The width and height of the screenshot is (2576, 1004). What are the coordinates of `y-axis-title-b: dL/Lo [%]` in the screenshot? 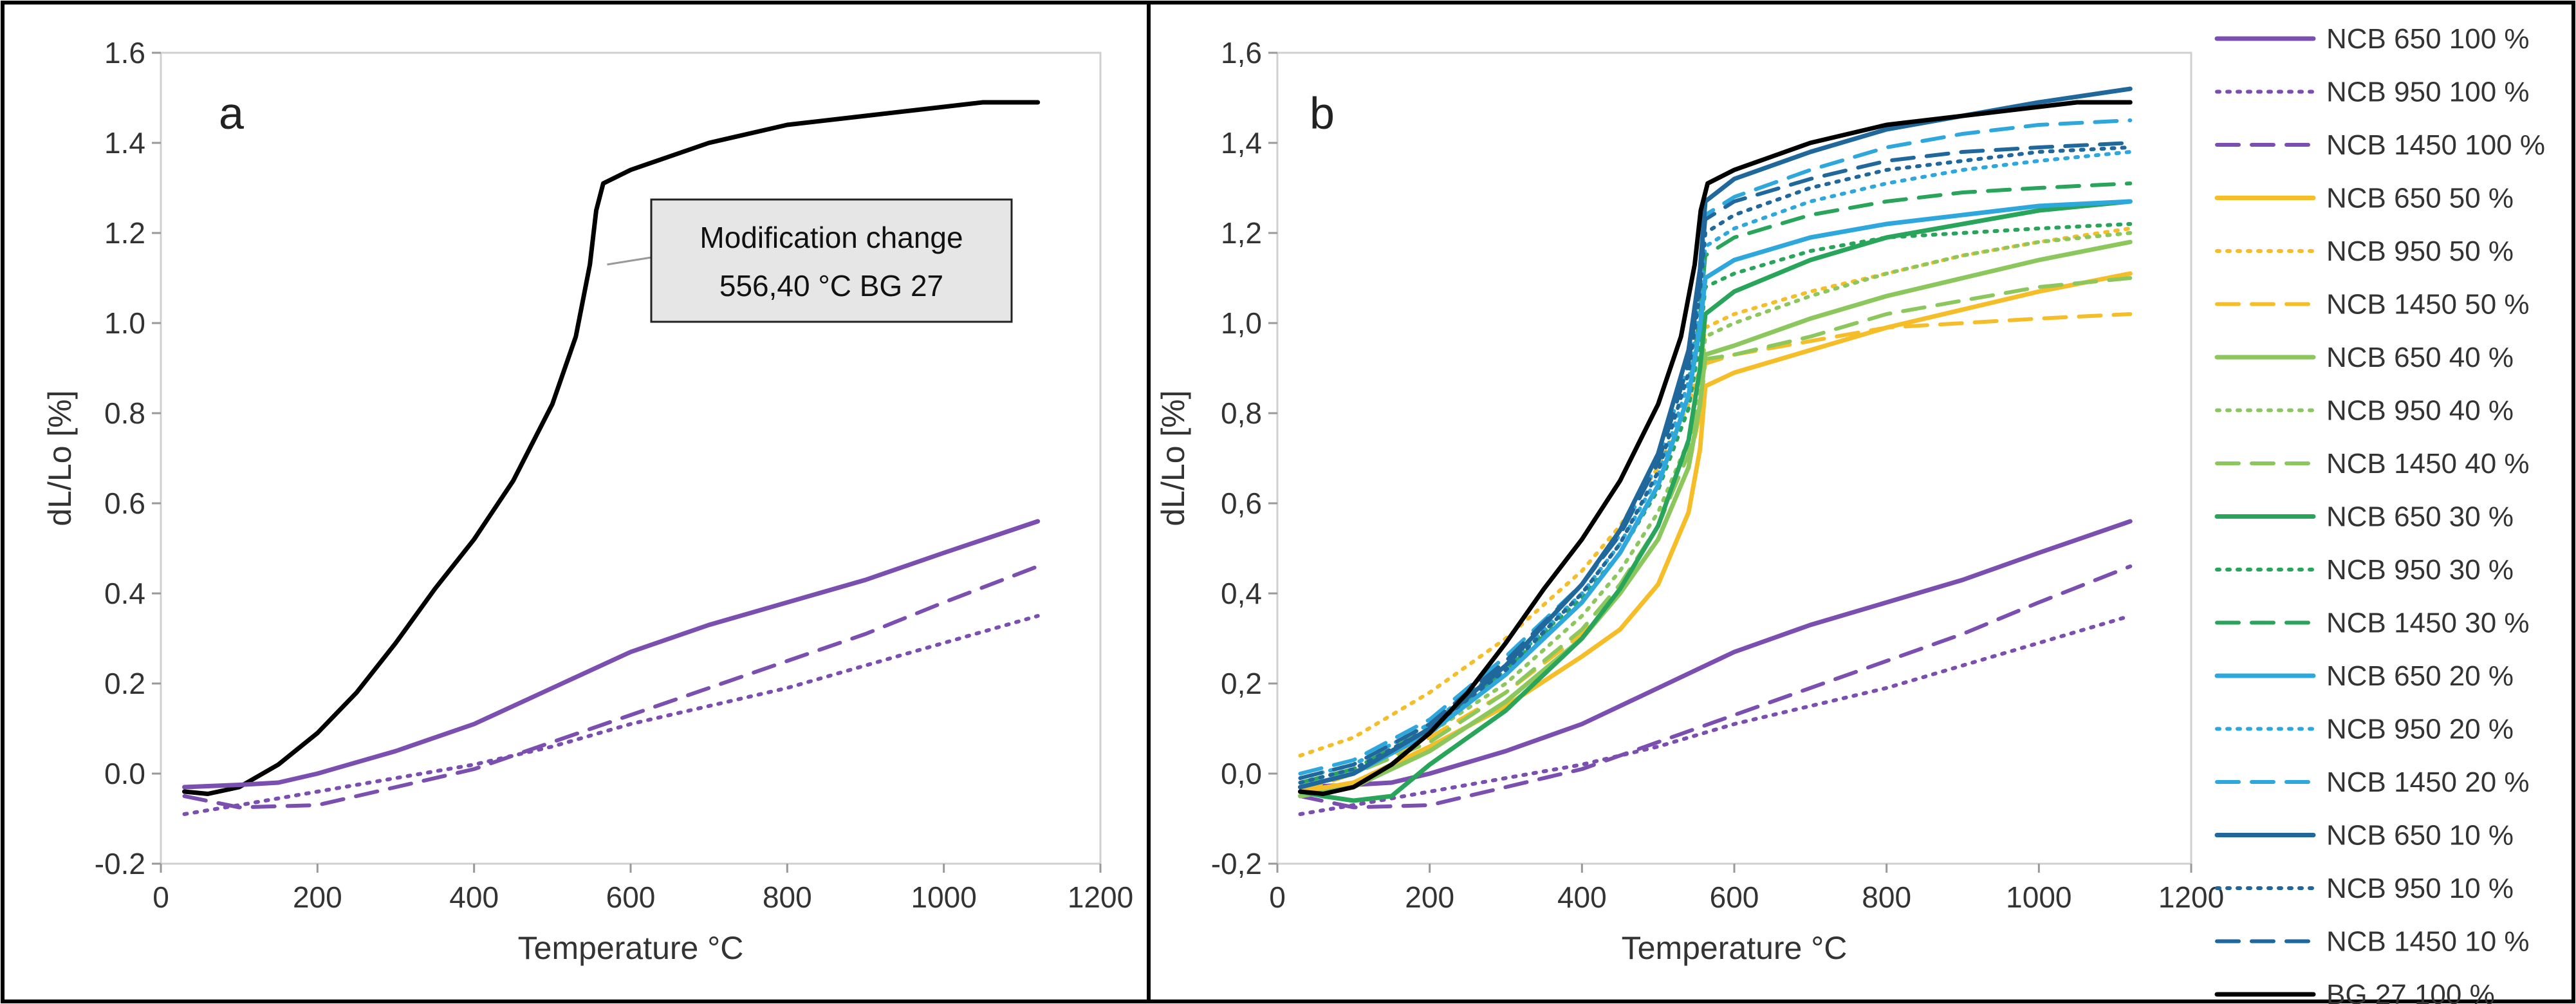 It's located at (1173, 458).